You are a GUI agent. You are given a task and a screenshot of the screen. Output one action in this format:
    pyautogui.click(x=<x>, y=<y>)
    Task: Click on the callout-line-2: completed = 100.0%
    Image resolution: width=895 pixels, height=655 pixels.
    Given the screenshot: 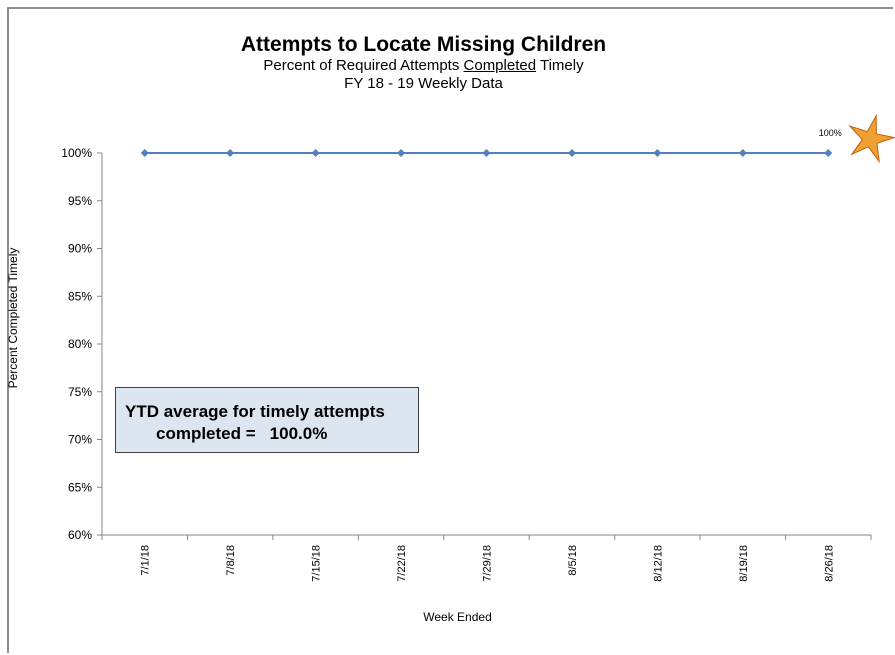 What is the action you would take?
    pyautogui.click(x=241, y=434)
    